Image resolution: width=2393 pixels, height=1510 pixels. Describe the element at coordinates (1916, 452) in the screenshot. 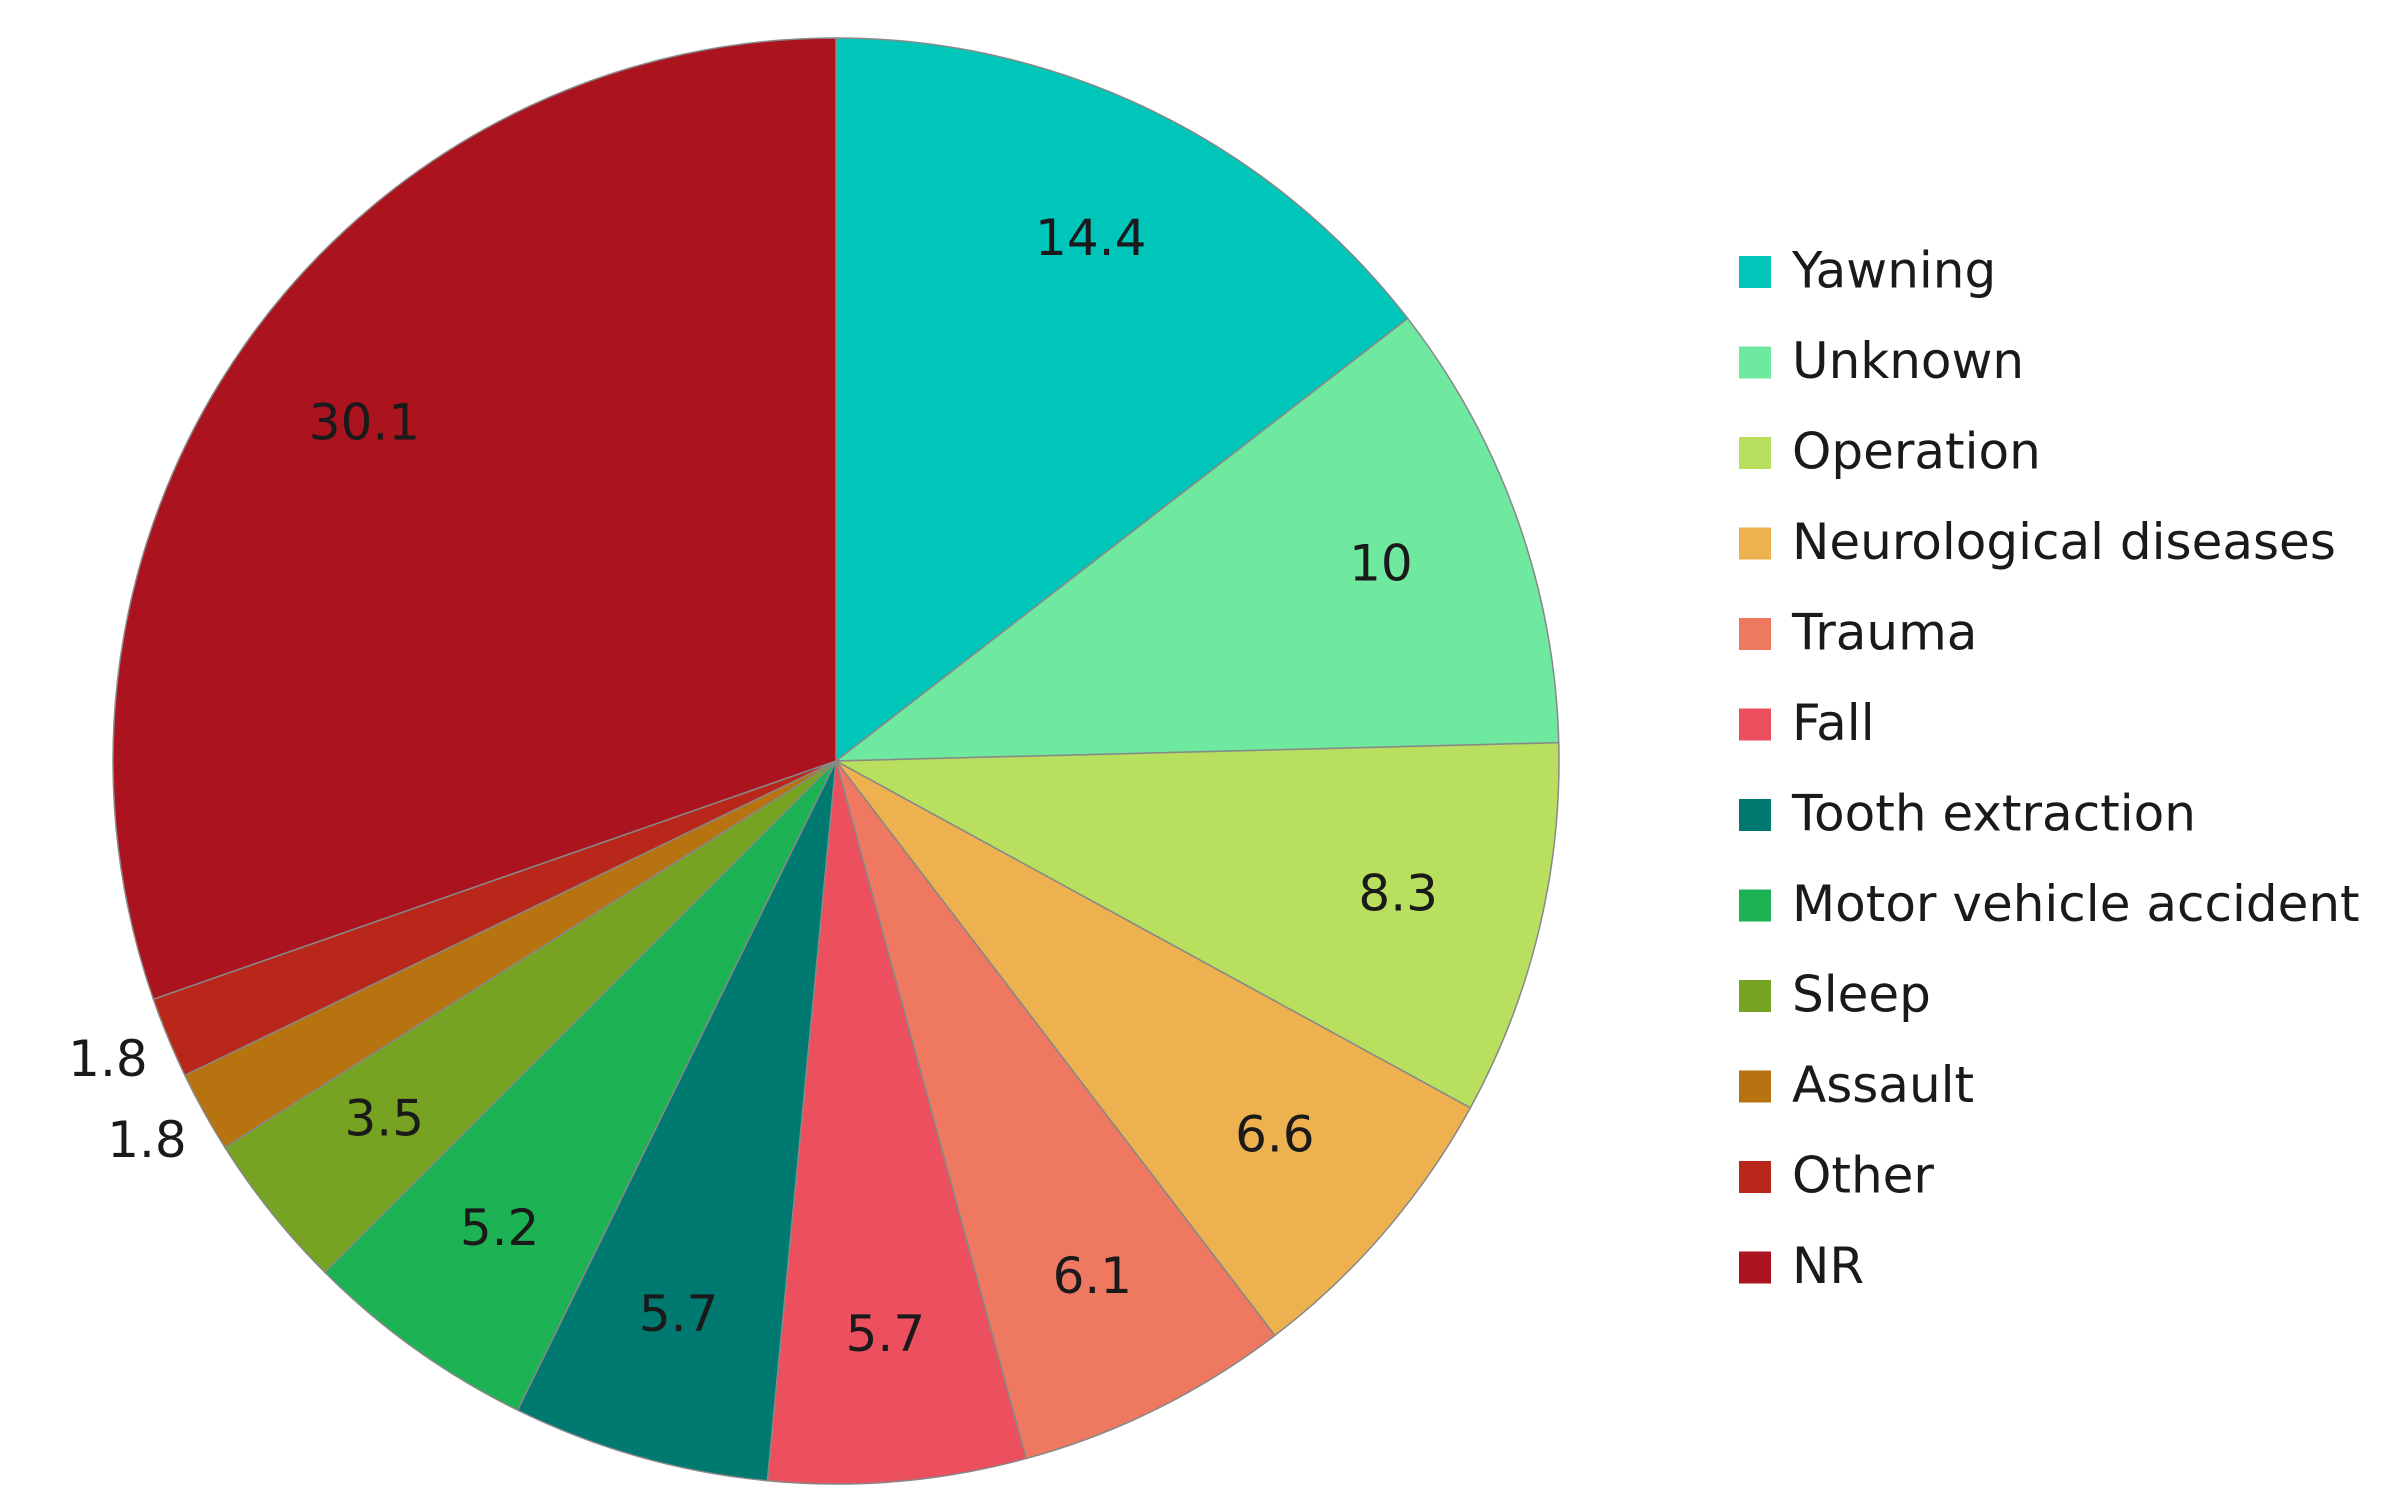

I see `legend-label: Operation` at that location.